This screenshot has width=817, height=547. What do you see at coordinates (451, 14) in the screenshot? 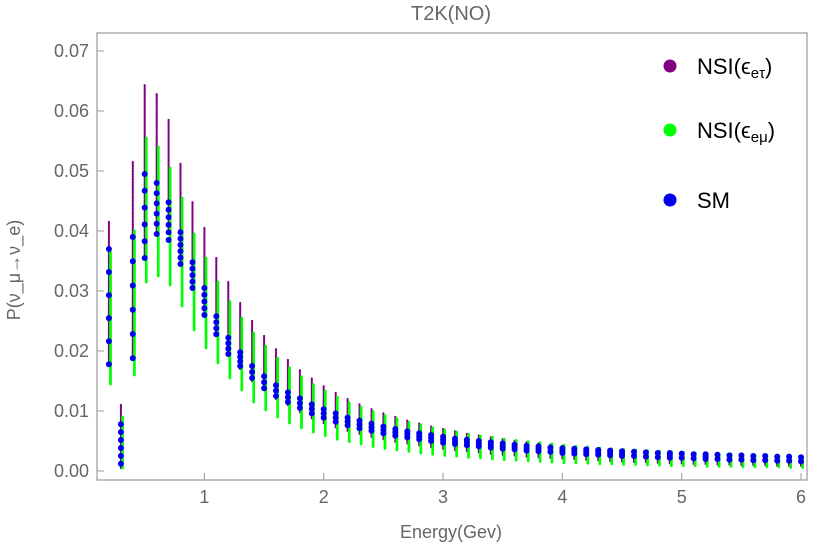
I see `chart-title: T2K(NO)` at bounding box center [451, 14].